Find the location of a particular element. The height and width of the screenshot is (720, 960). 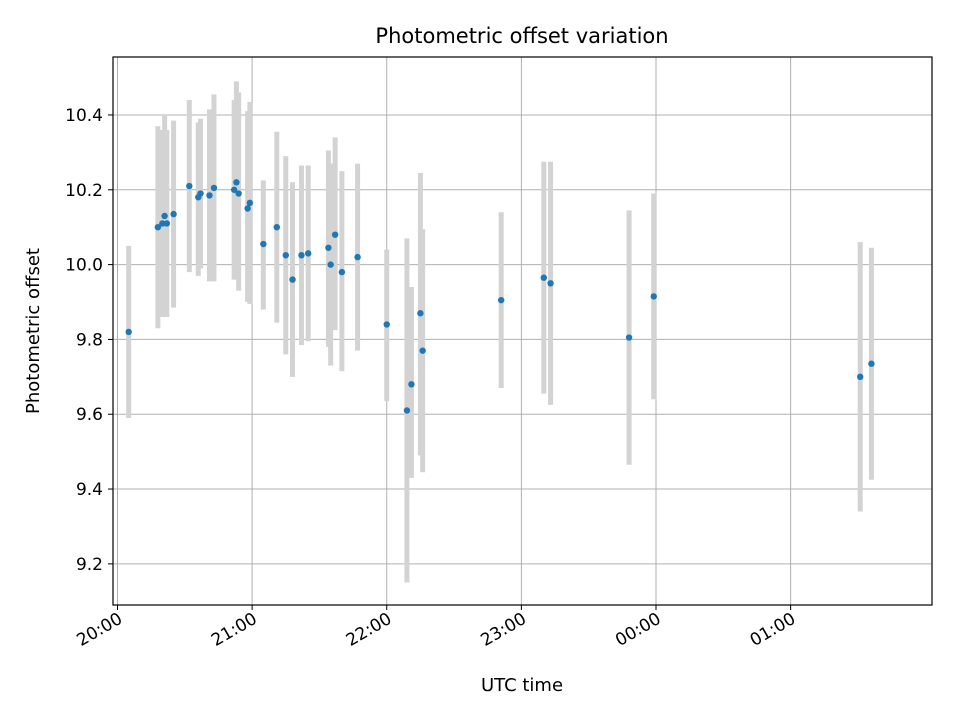

y-tick-label: 9.4 is located at coordinates (89, 490).